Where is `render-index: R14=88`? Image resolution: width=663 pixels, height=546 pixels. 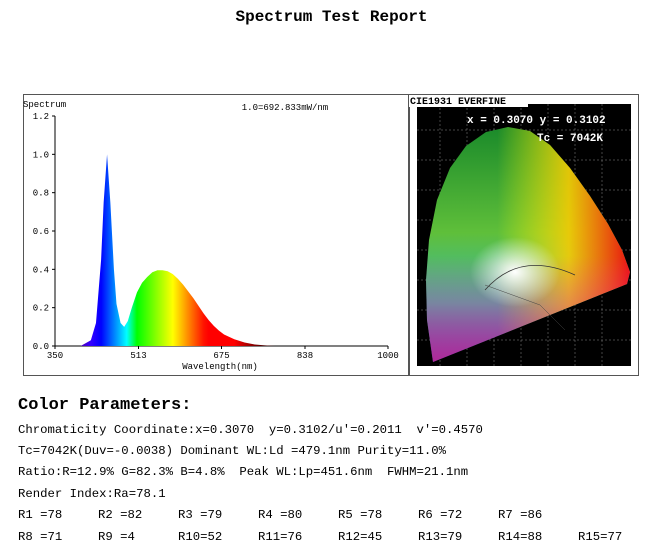 render-index: R14=88 is located at coordinates (520, 536).